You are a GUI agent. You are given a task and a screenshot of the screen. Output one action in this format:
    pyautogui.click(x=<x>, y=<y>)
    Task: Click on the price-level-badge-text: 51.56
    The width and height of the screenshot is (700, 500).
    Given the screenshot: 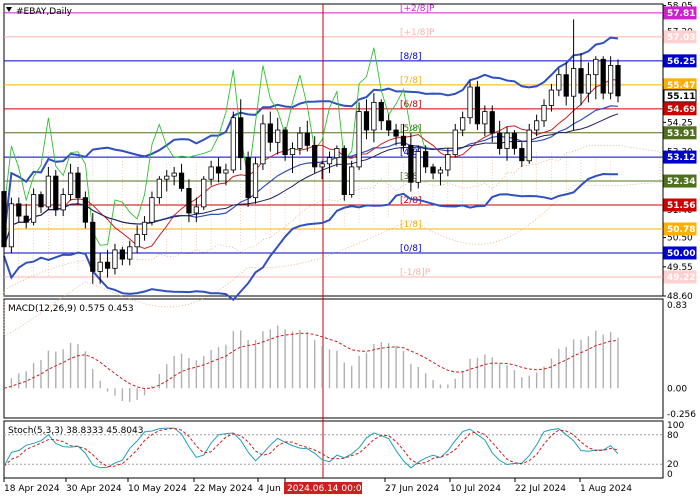 What is the action you would take?
    pyautogui.click(x=681, y=206)
    